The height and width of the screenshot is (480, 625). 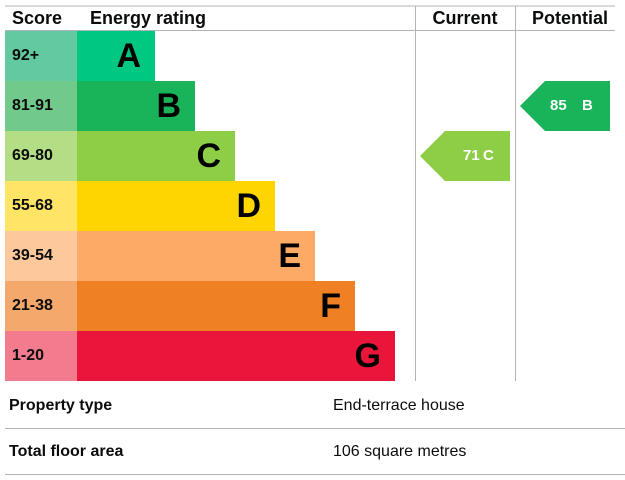 I want to click on potential-arrow: 85 B, so click(x=565, y=106).